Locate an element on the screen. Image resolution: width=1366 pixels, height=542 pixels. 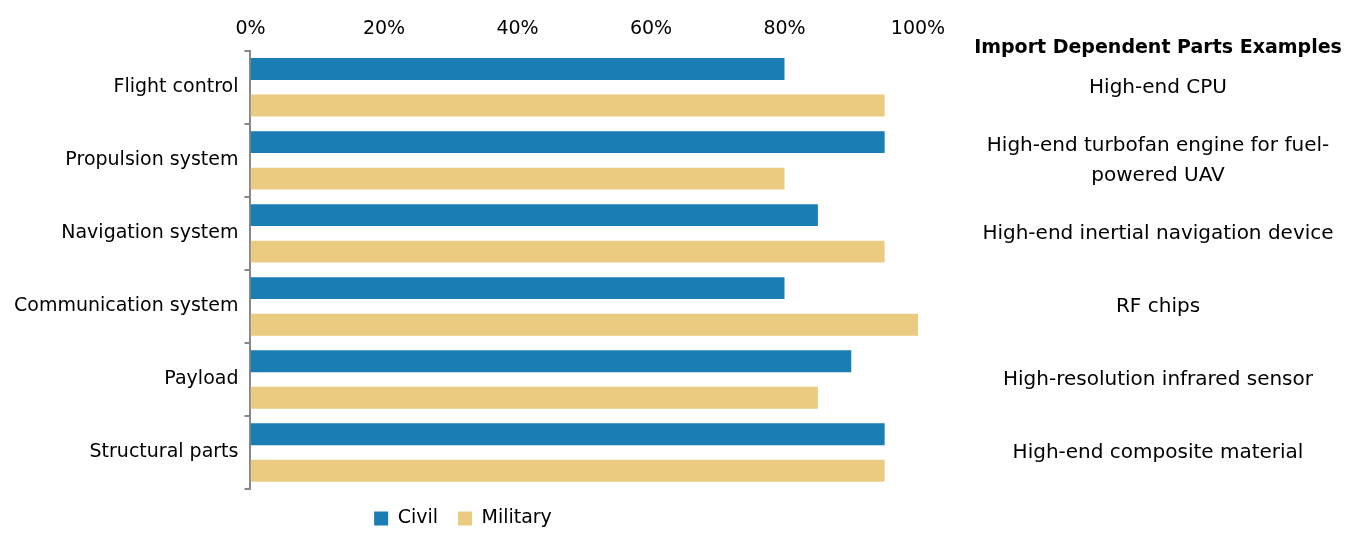
text: Import Dependent Parts Examples is located at coordinates (1158, 45).